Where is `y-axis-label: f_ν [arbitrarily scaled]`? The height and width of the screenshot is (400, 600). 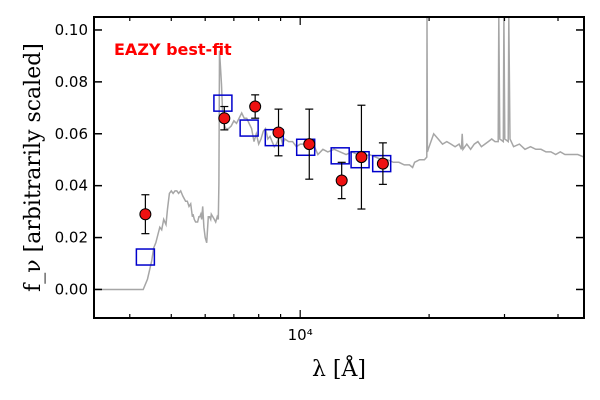 y-axis-label: f_ν [arbitrarily scaled] is located at coordinates (33, 167).